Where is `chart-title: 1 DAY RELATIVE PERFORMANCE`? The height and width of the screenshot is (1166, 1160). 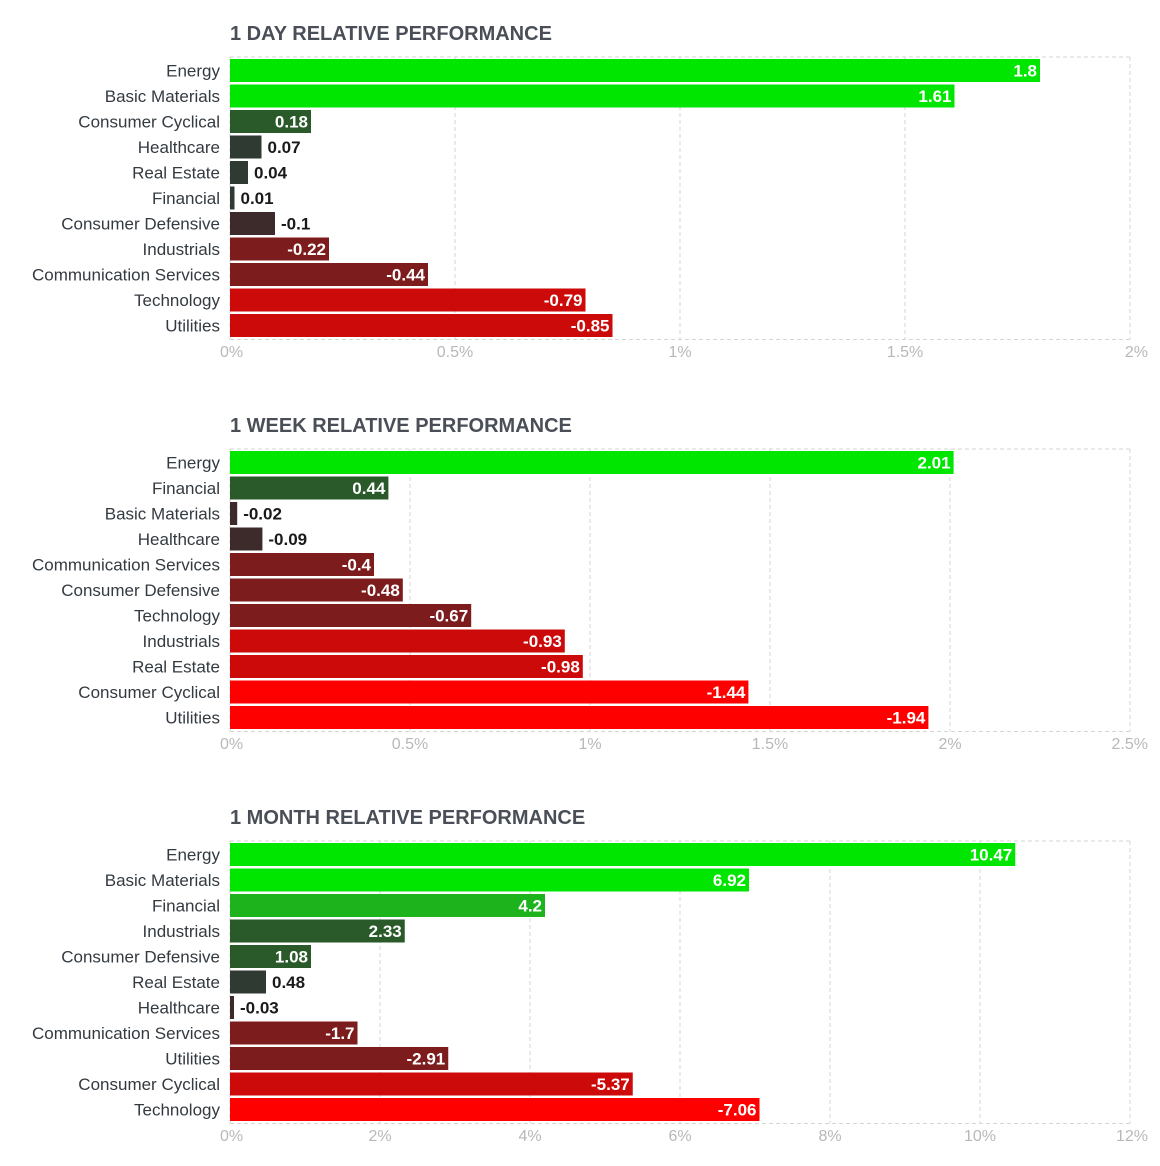 chart-title: 1 DAY RELATIVE PERFORMANCE is located at coordinates (391, 34).